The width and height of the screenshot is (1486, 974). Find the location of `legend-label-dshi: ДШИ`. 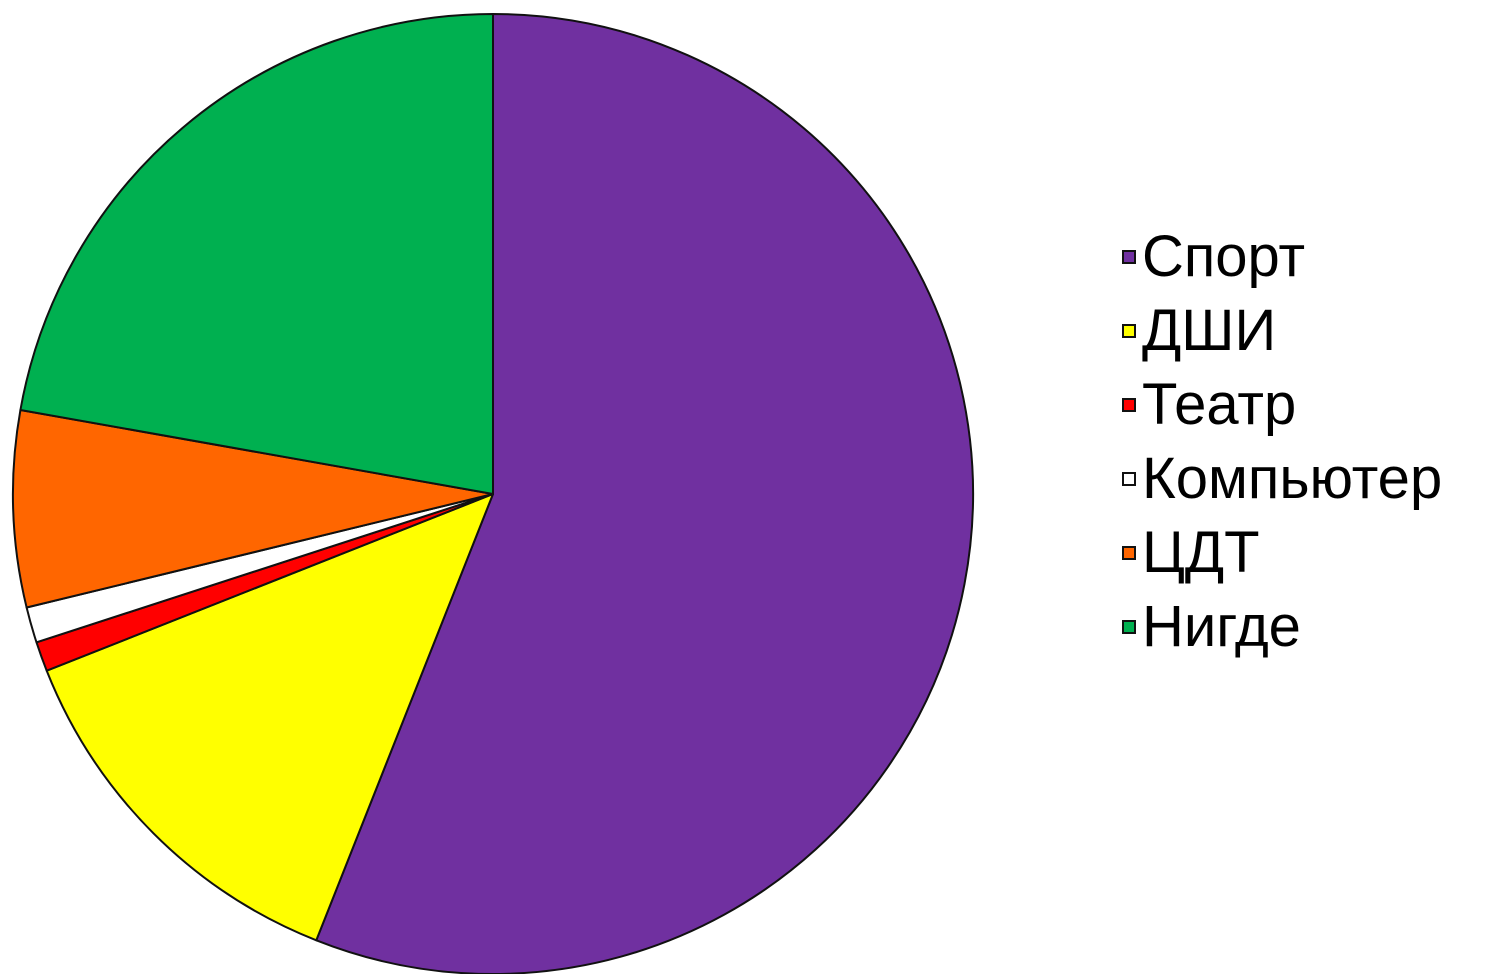

legend-label-dshi: ДШИ is located at coordinates (1209, 330).